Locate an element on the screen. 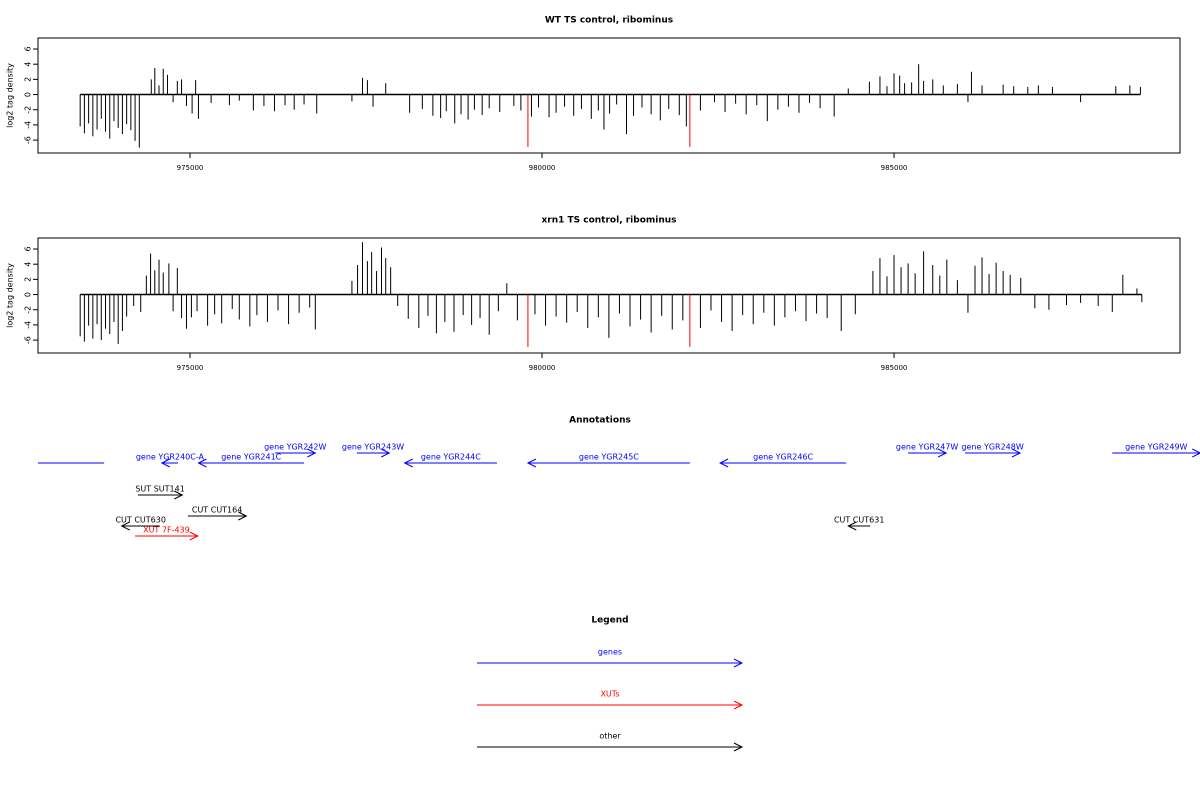 This screenshot has width=1200, height=800. feature-label: gene YGR240C-A is located at coordinates (170, 457).